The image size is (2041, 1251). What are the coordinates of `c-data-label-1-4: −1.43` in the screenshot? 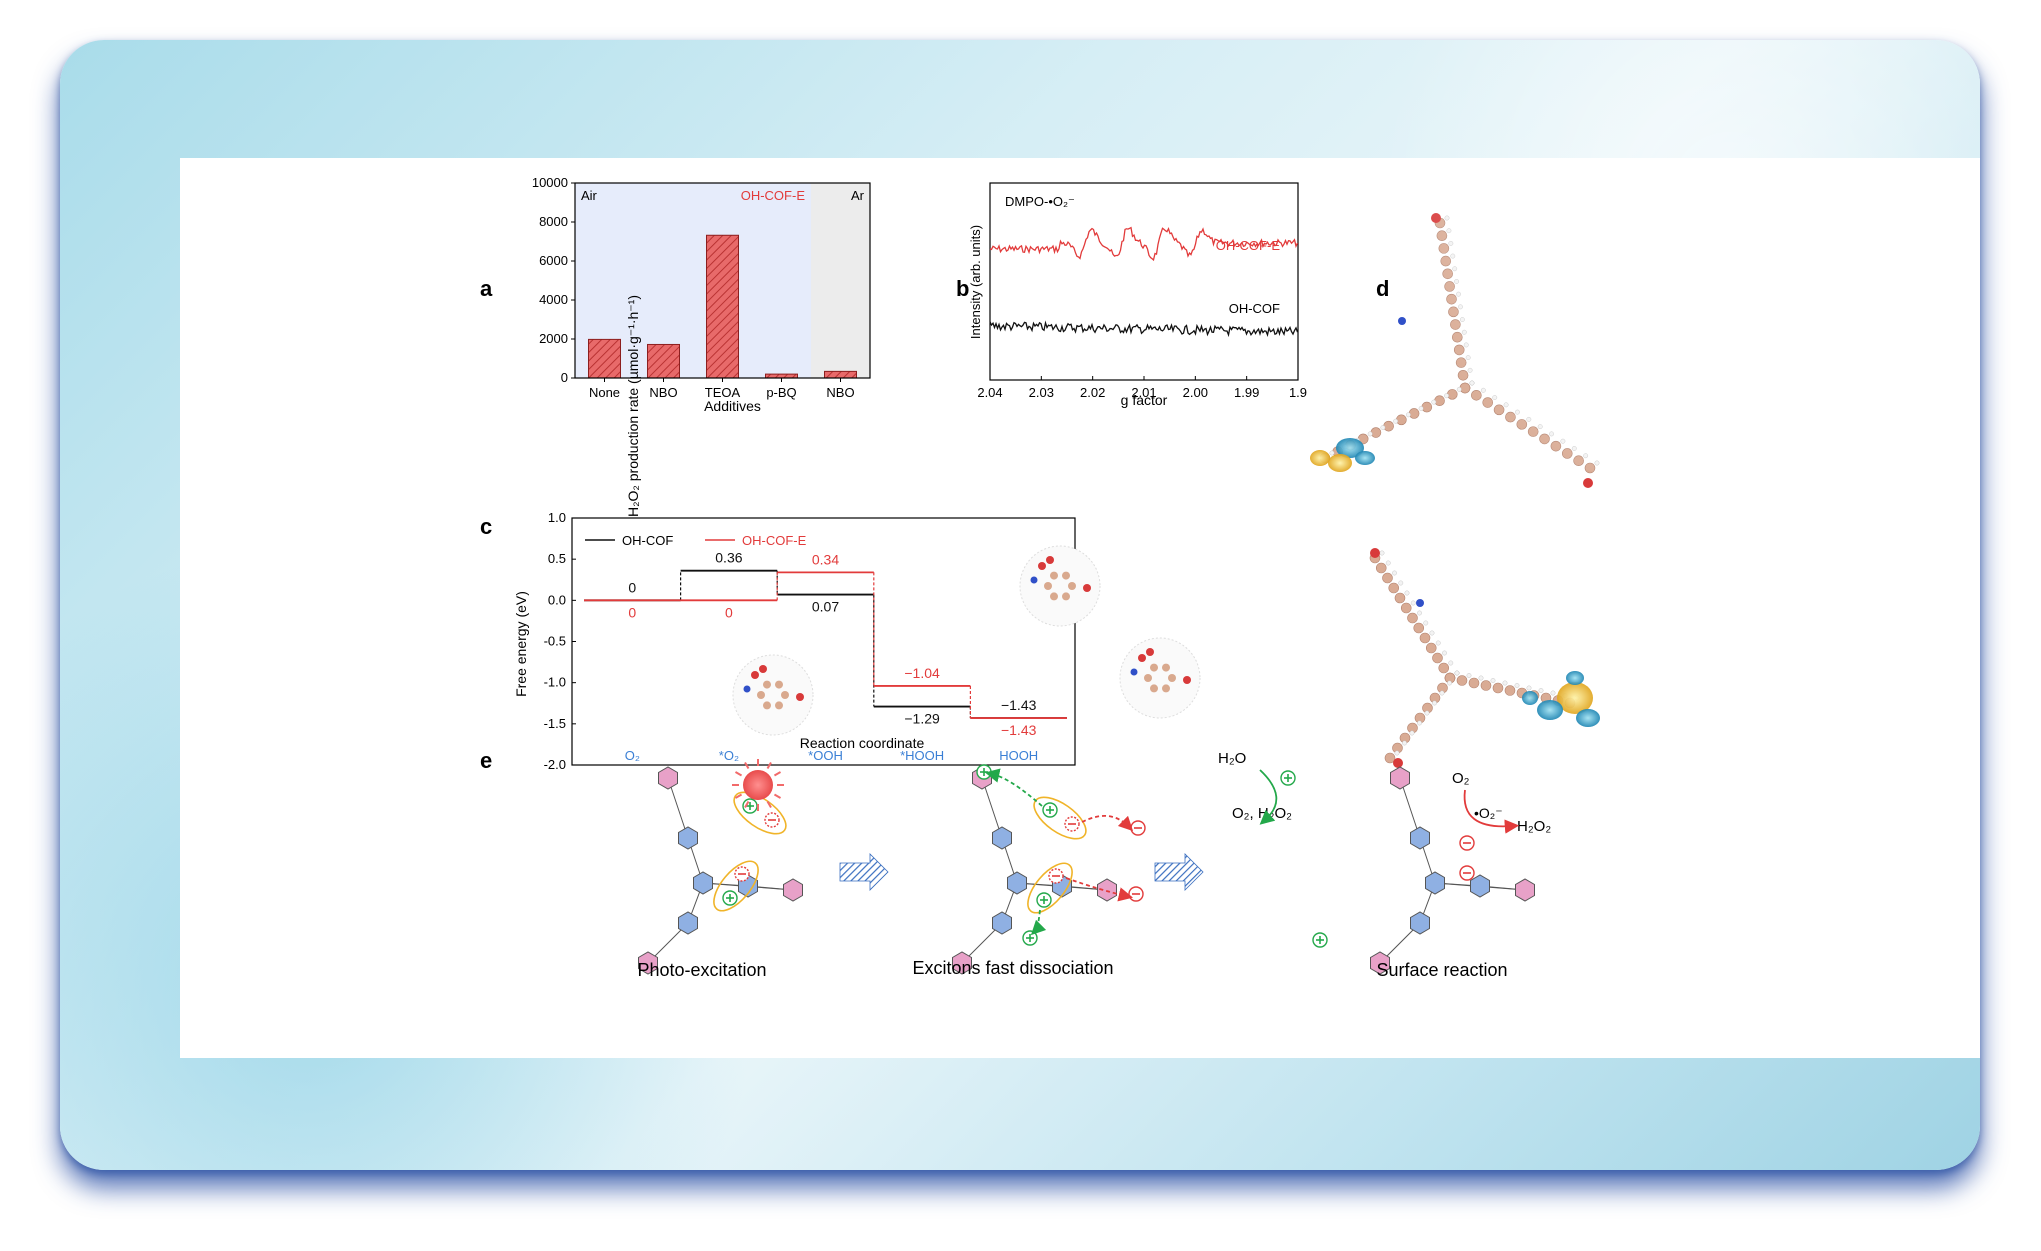 It's located at (1019, 730).